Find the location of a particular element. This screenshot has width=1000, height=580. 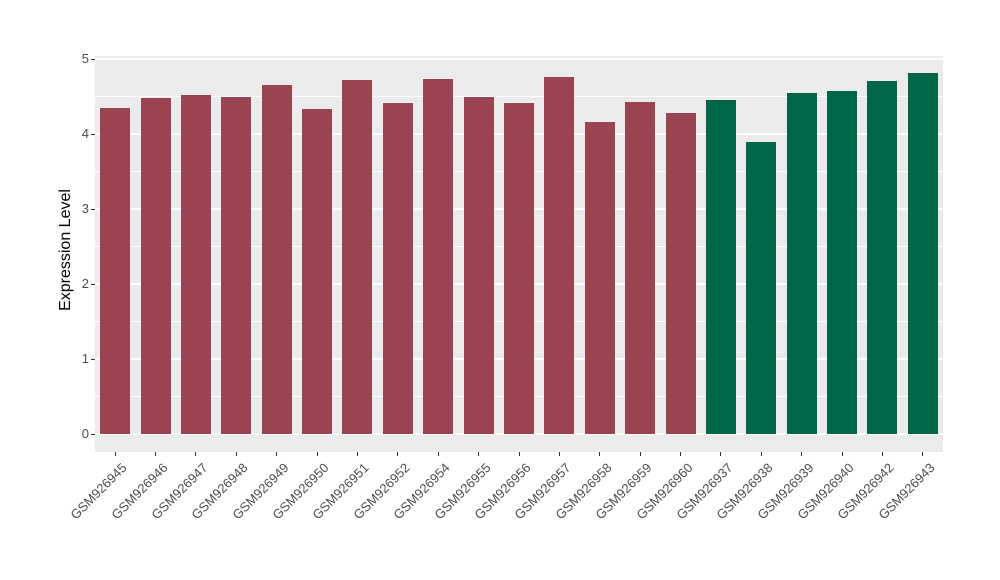

y-tick-label: 3 is located at coordinates (85, 208).